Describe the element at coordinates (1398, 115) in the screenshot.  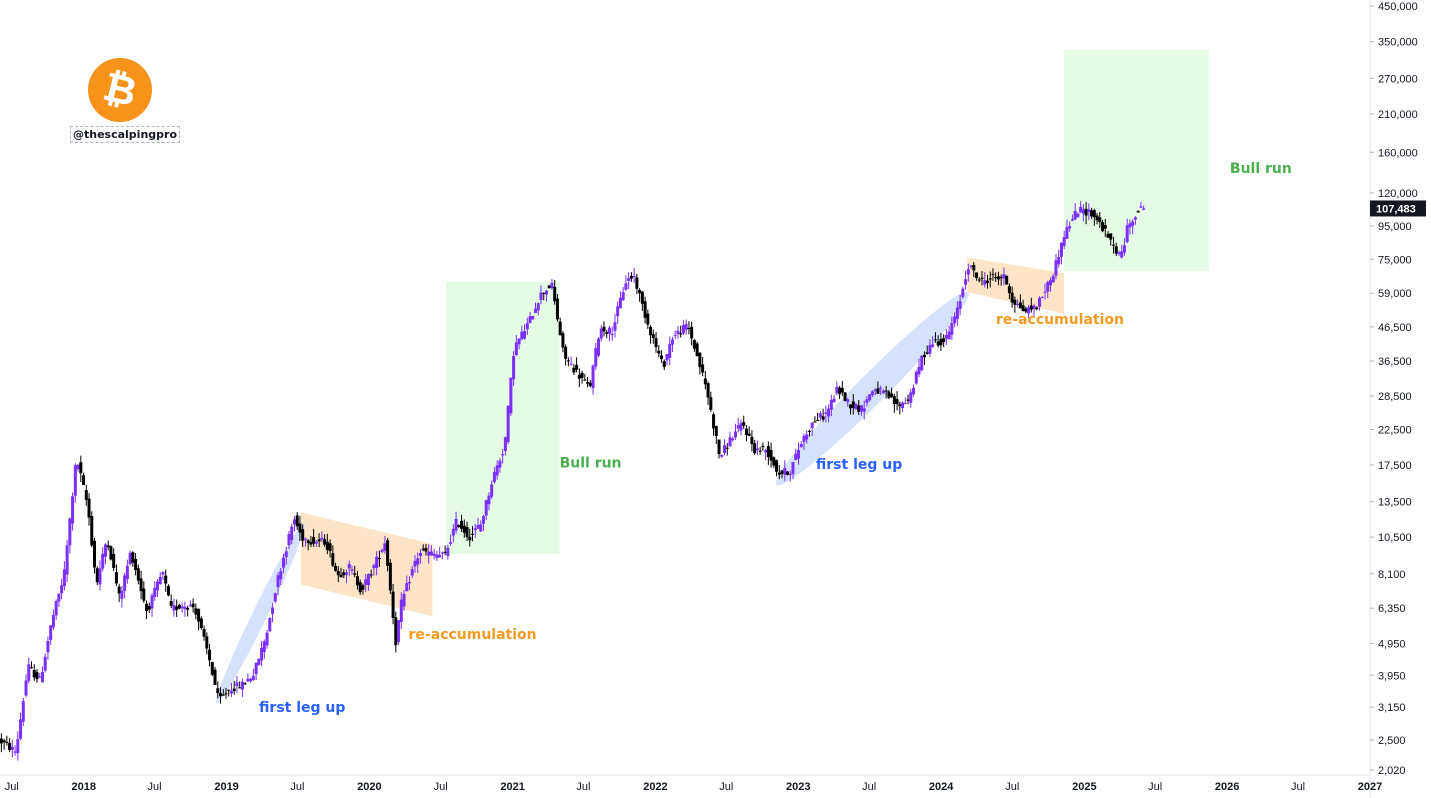
I see `price-tick-label: 210,000` at that location.